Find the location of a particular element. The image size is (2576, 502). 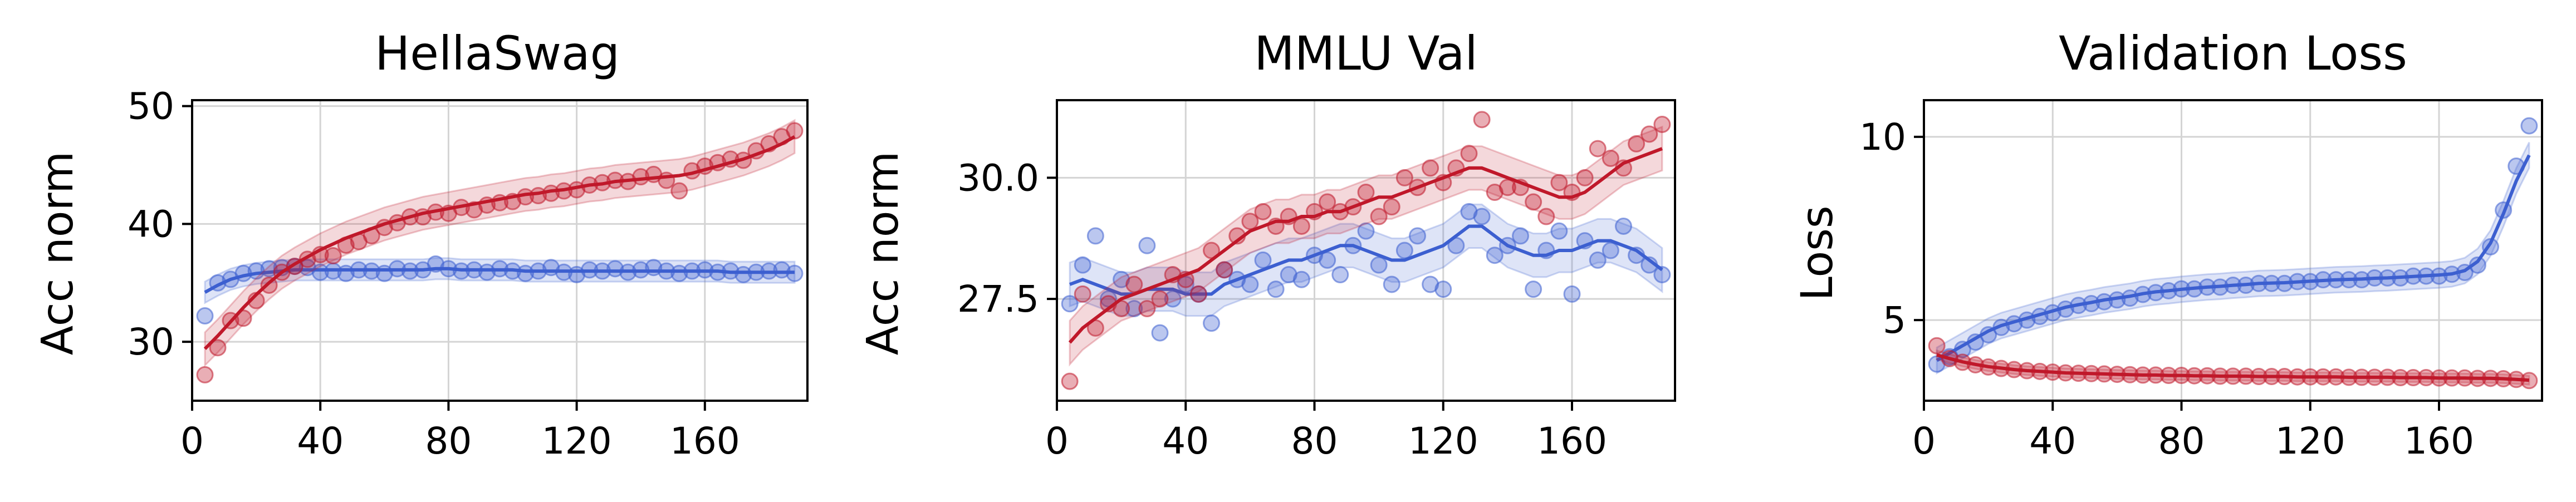

series-0-band is located at coordinates (2233, 258).